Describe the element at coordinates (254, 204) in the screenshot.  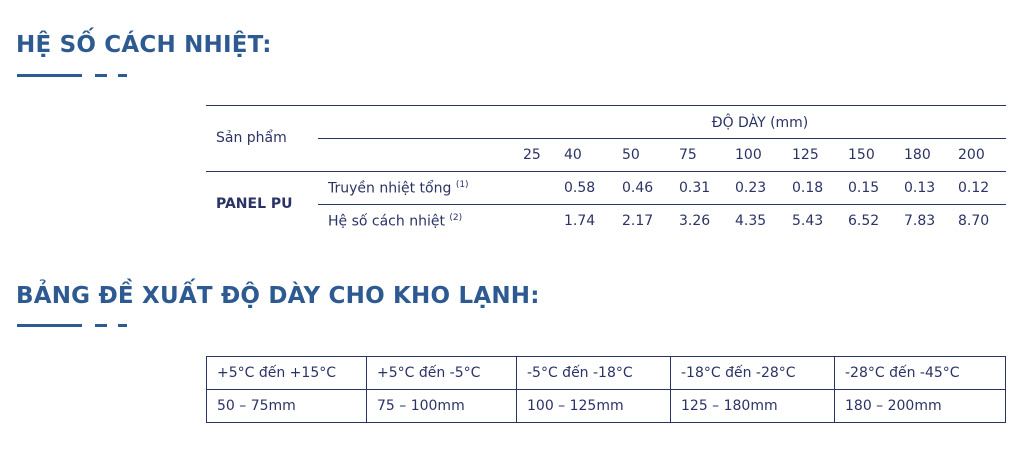
I see `product-name: PANEL PU` at that location.